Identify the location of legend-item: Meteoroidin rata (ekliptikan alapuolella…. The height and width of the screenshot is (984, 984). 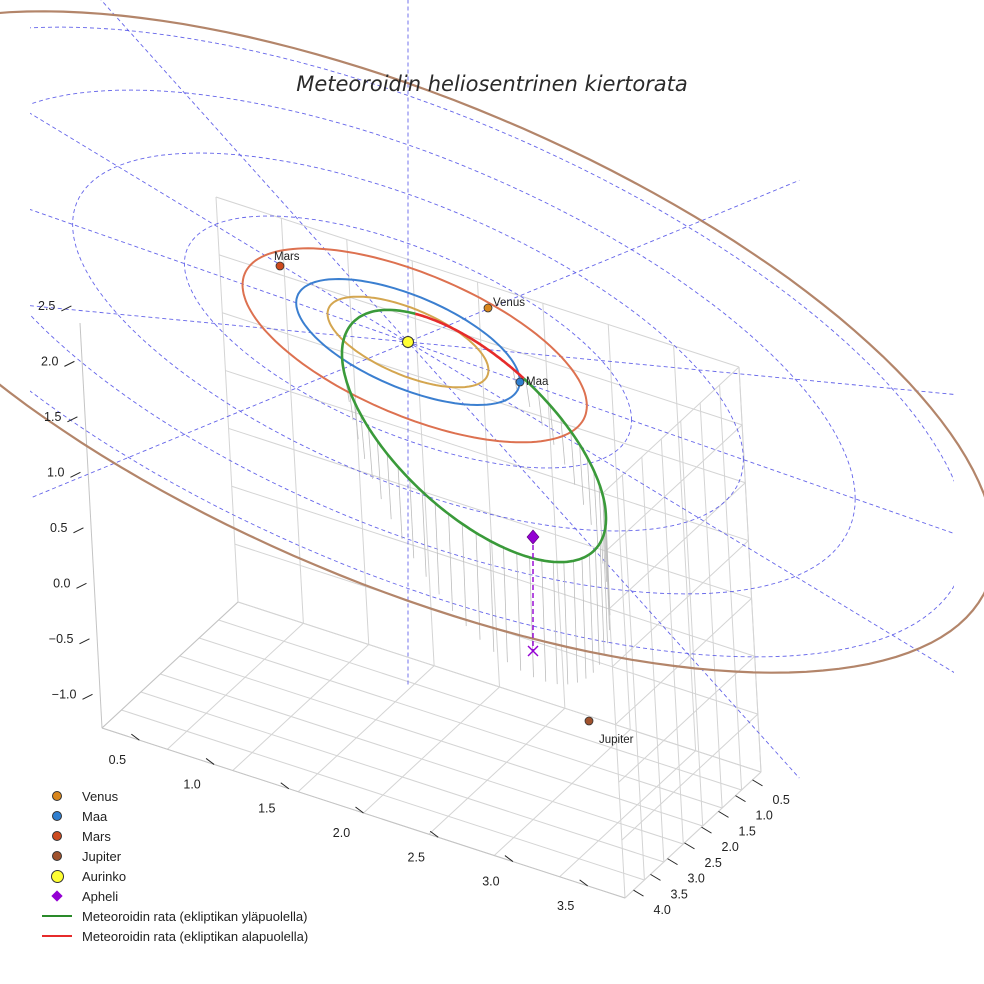
(174, 936).